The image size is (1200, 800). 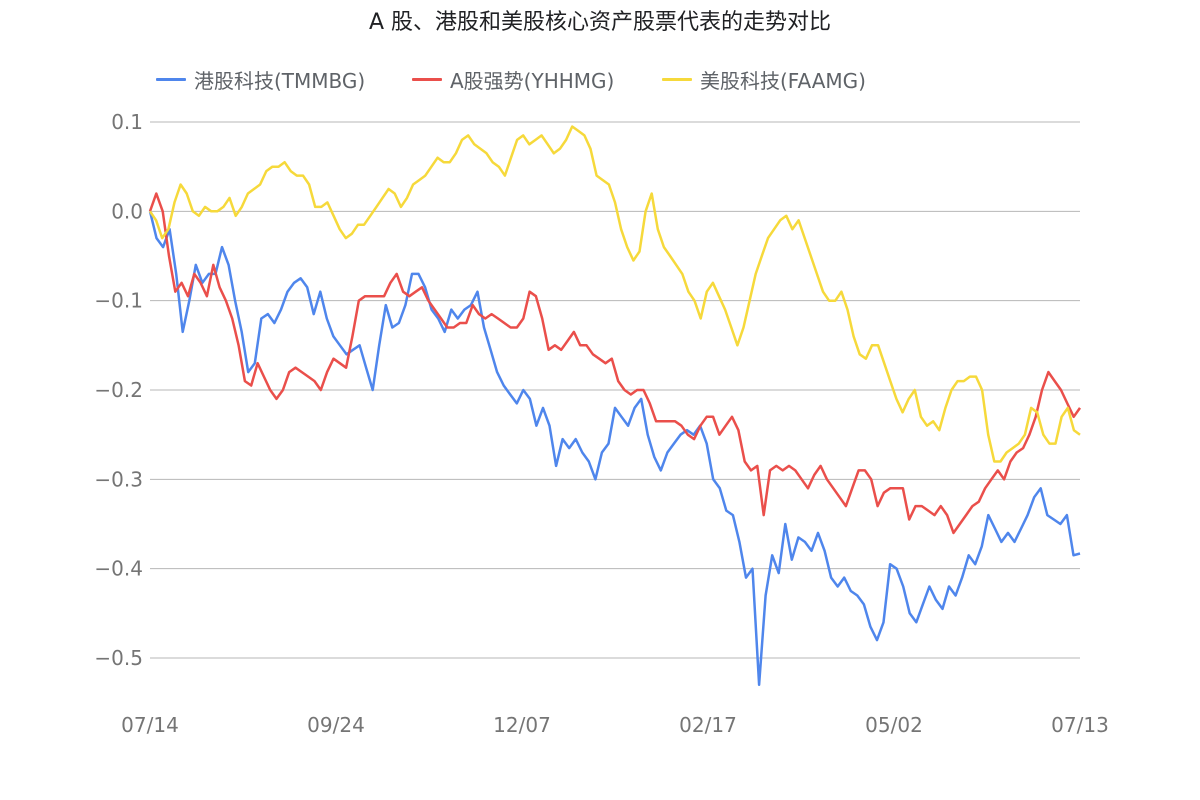 I want to click on y-tick-label: −0.2, so click(x=118, y=390).